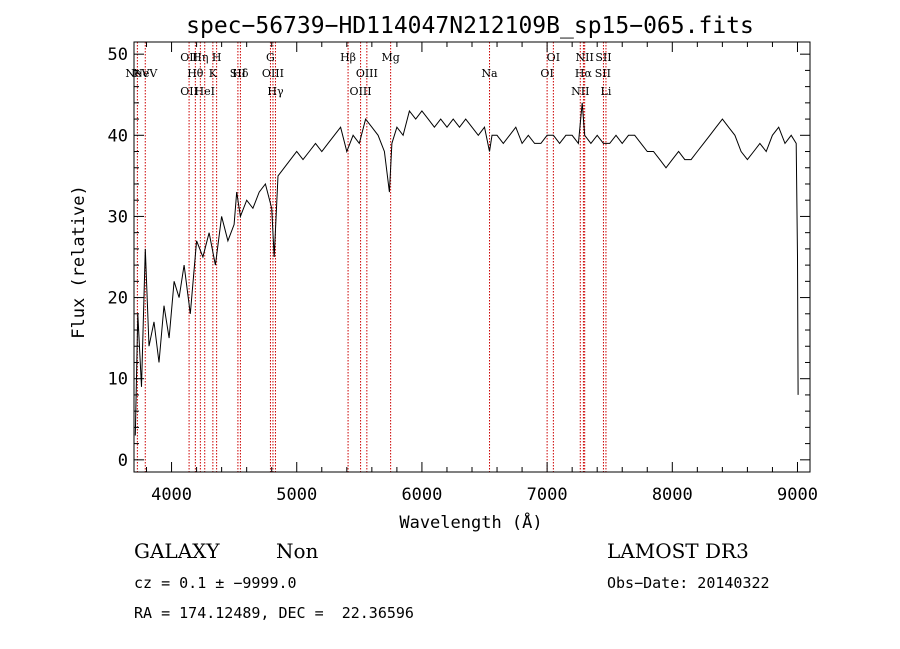 The height and width of the screenshot is (649, 900). Describe the element at coordinates (118, 299) in the screenshot. I see `y-tick-label: 20` at that location.